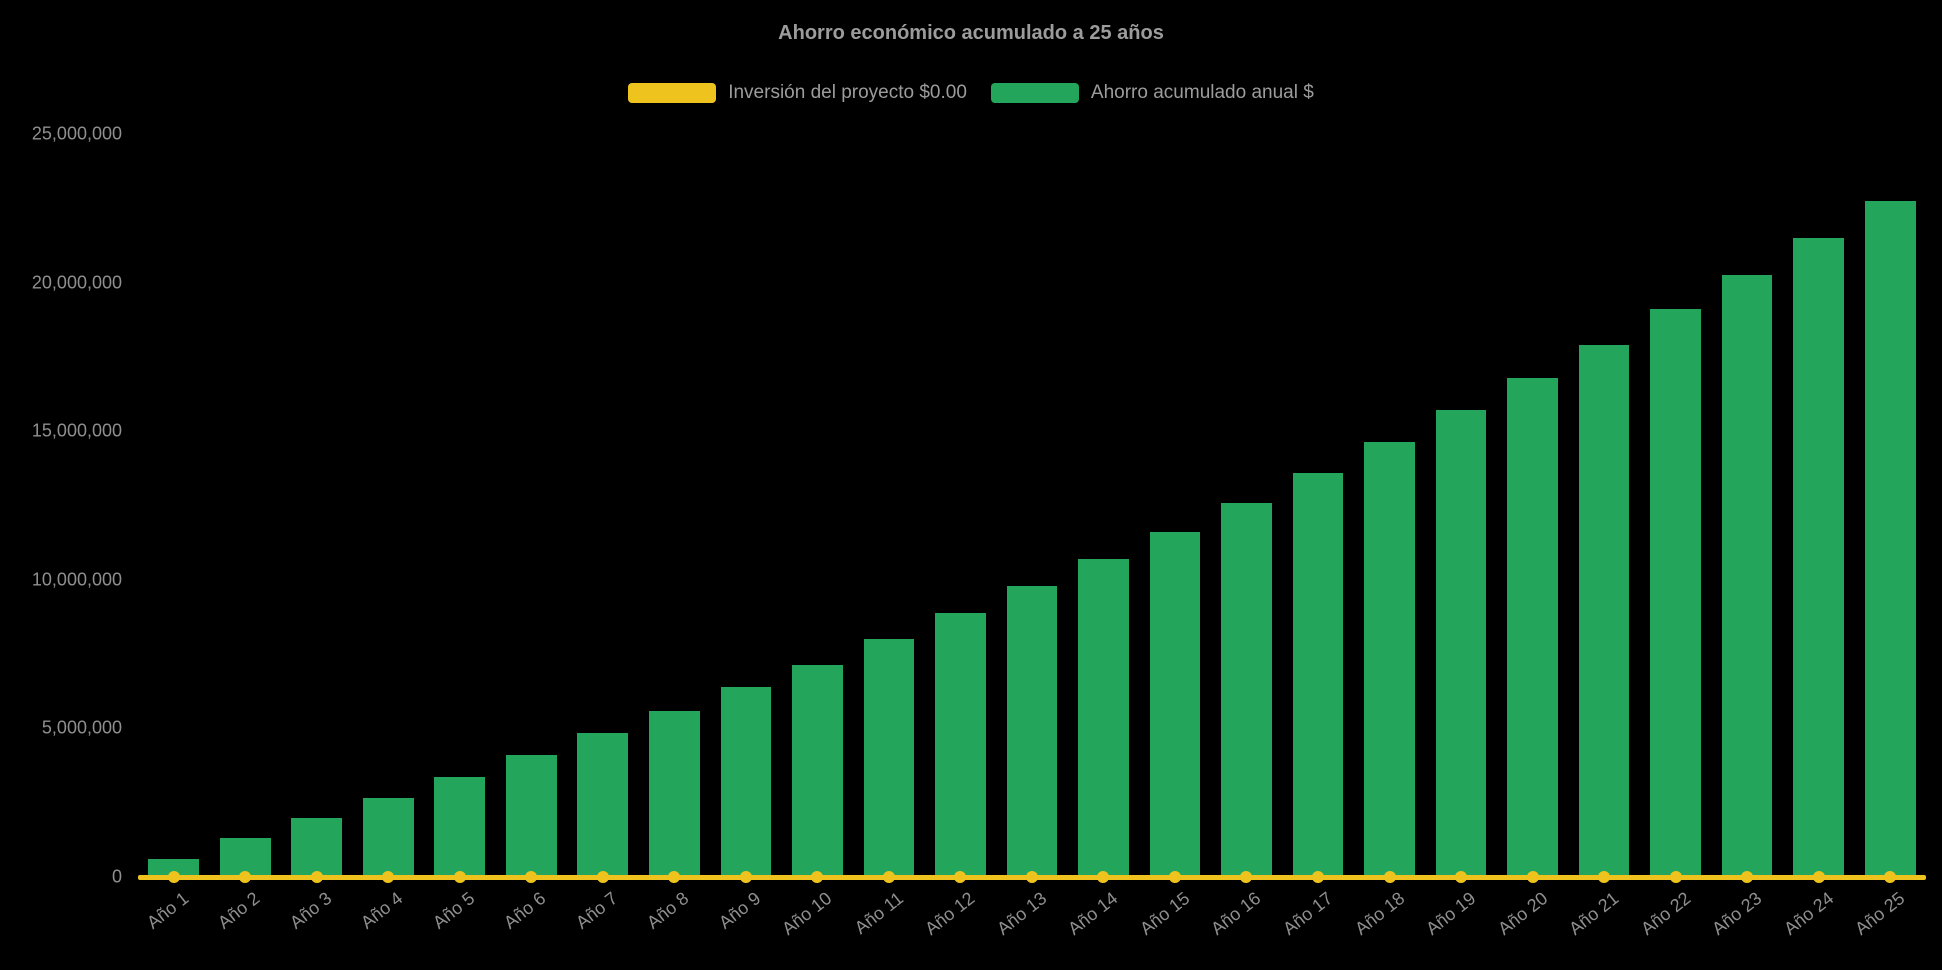 The width and height of the screenshot is (1942, 970). What do you see at coordinates (596, 910) in the screenshot?
I see `x-axis-label: Año 7` at bounding box center [596, 910].